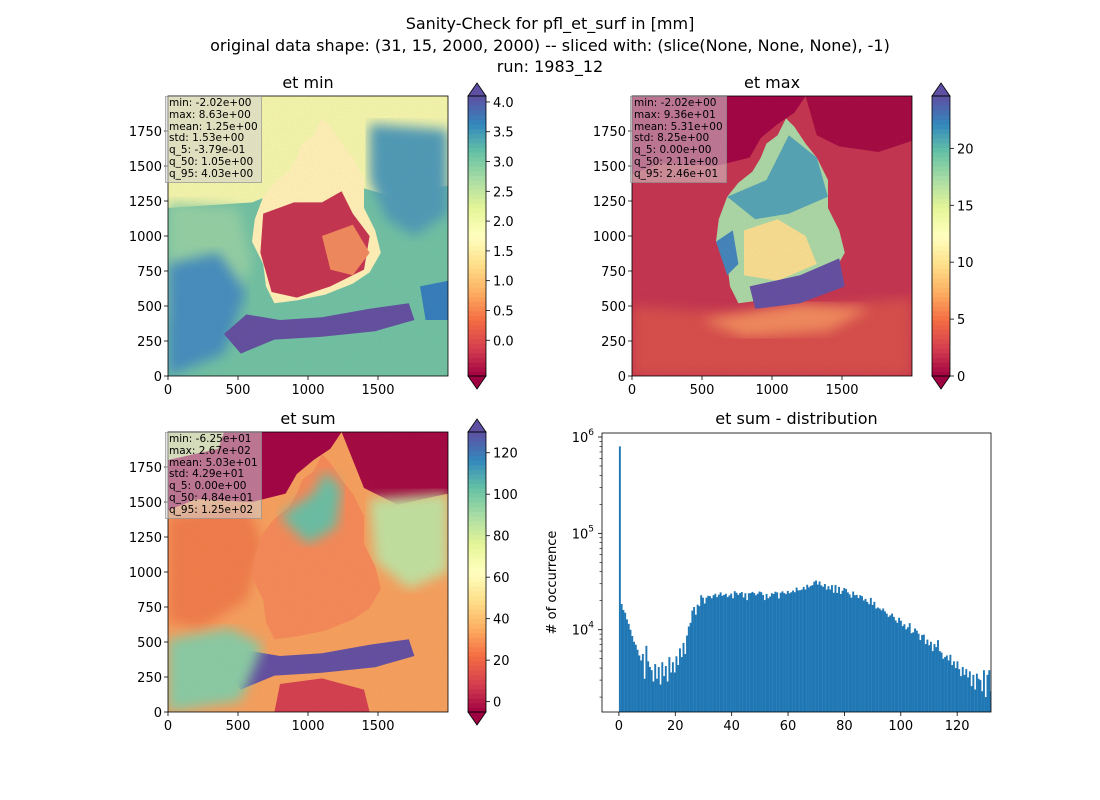 Image resolution: width=1100 pixels, height=800 pixels. What do you see at coordinates (503, 103) in the screenshot?
I see `colorbar-0-tick-label: 4.0` at bounding box center [503, 103].